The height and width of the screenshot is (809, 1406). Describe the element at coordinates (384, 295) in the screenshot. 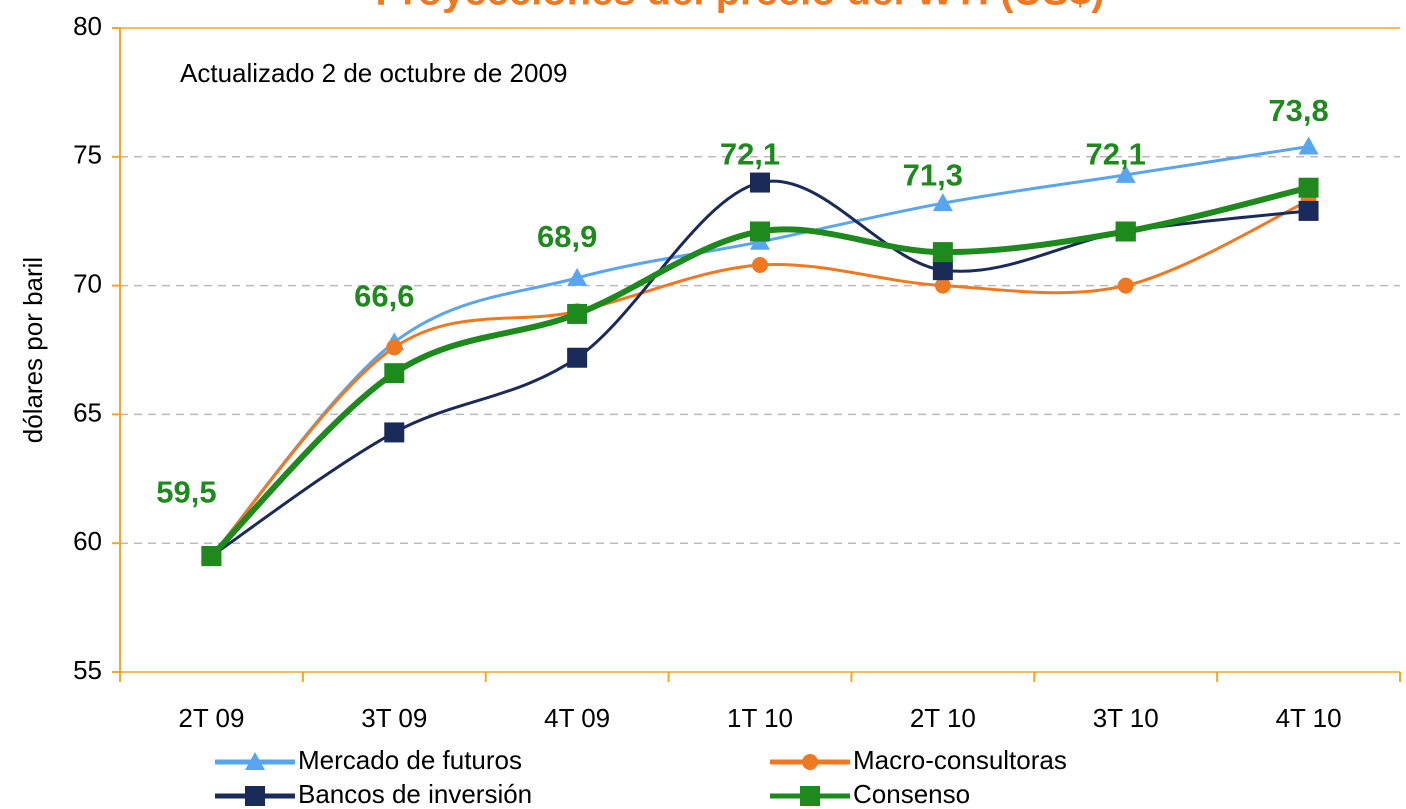

I see `value-label: 66,6` at that location.